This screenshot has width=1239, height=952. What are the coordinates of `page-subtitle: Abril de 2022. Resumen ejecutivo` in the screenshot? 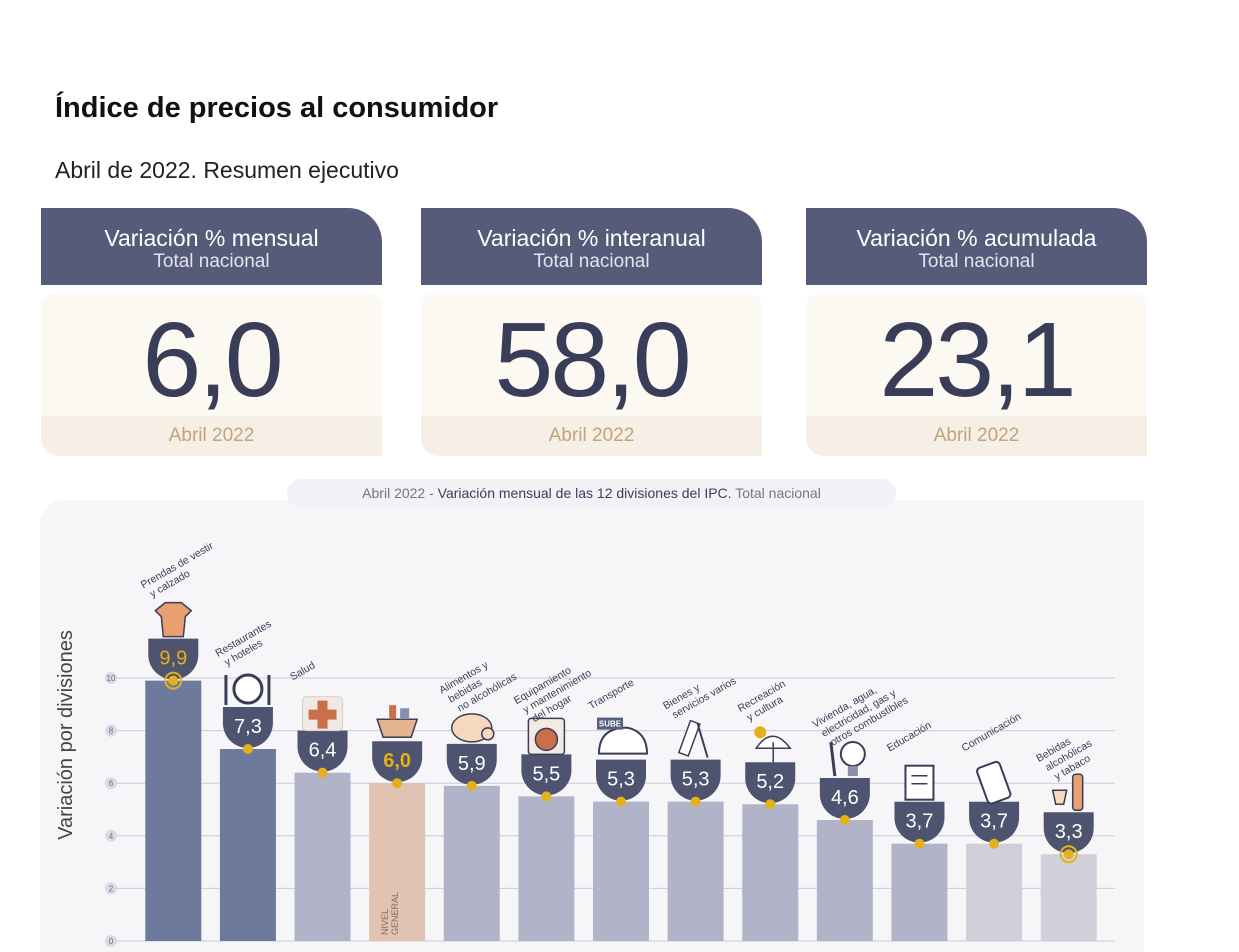 It's located at (227, 170).